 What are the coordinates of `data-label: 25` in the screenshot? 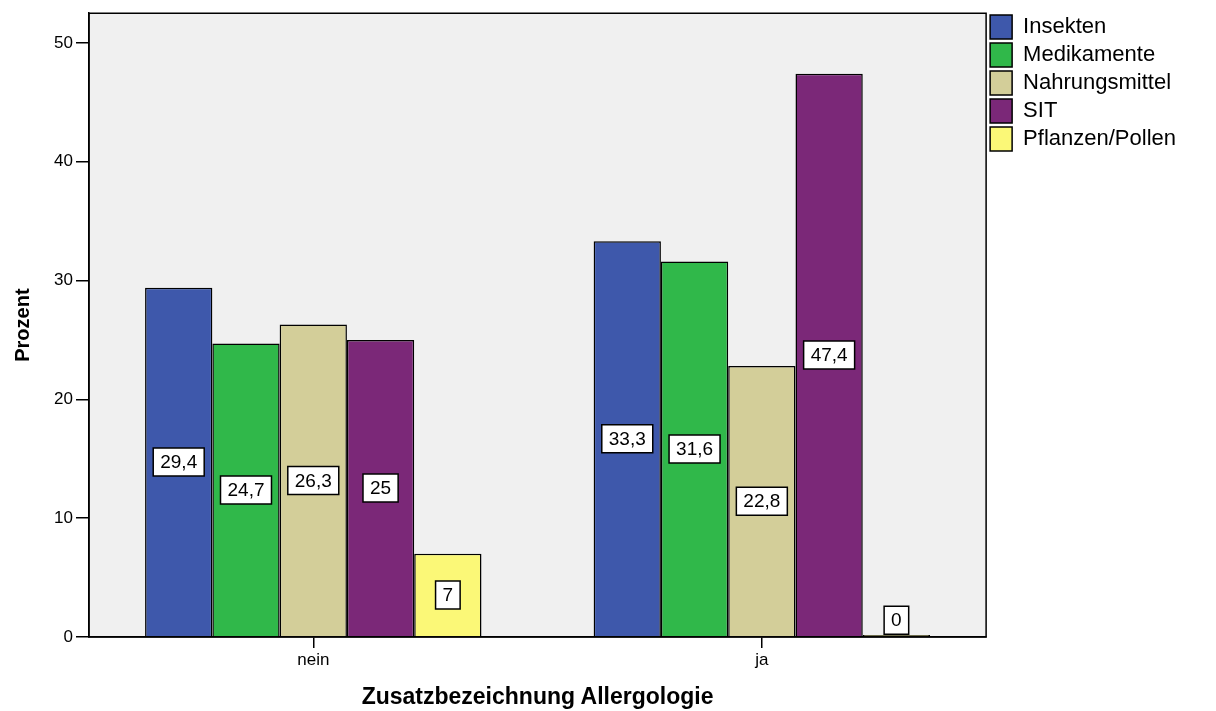 It's located at (380, 488).